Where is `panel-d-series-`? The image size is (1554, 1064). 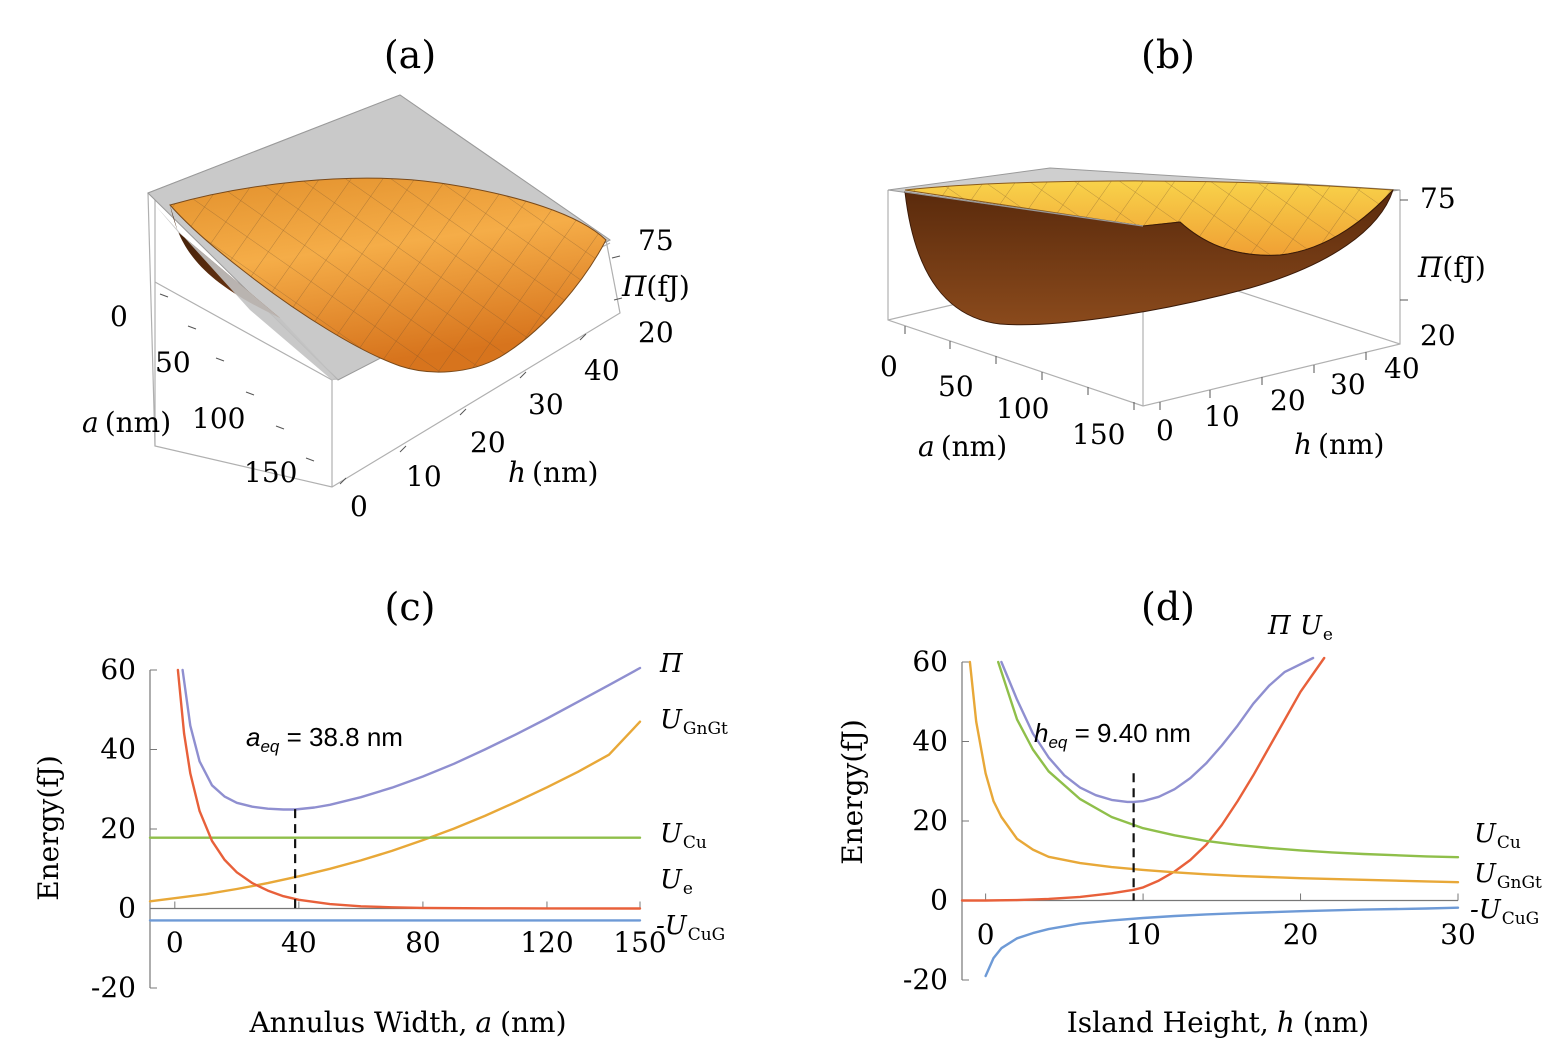 panel-d-series- is located at coordinates (1157, 730).